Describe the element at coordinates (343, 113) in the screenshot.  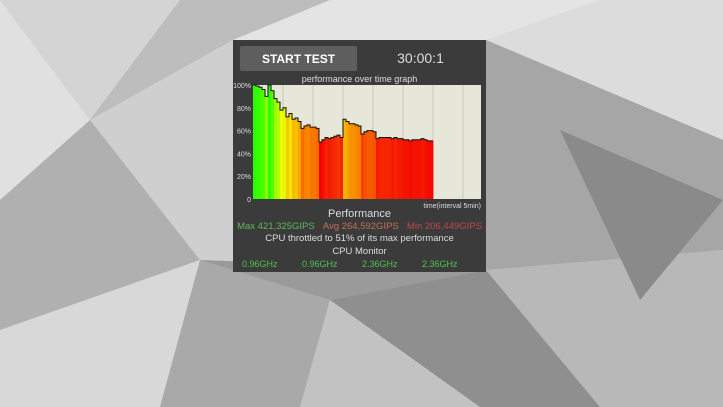
I see `performance-line` at that location.